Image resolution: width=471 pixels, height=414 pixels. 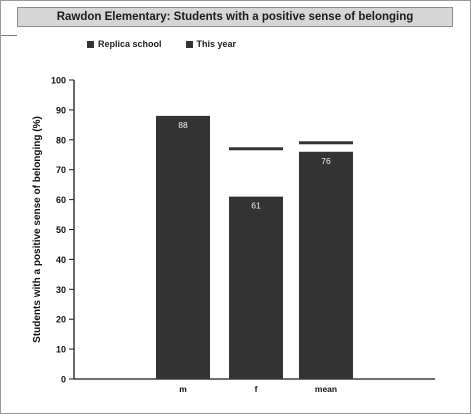 What do you see at coordinates (63, 380) in the screenshot?
I see `y-tick-label: 0` at bounding box center [63, 380].